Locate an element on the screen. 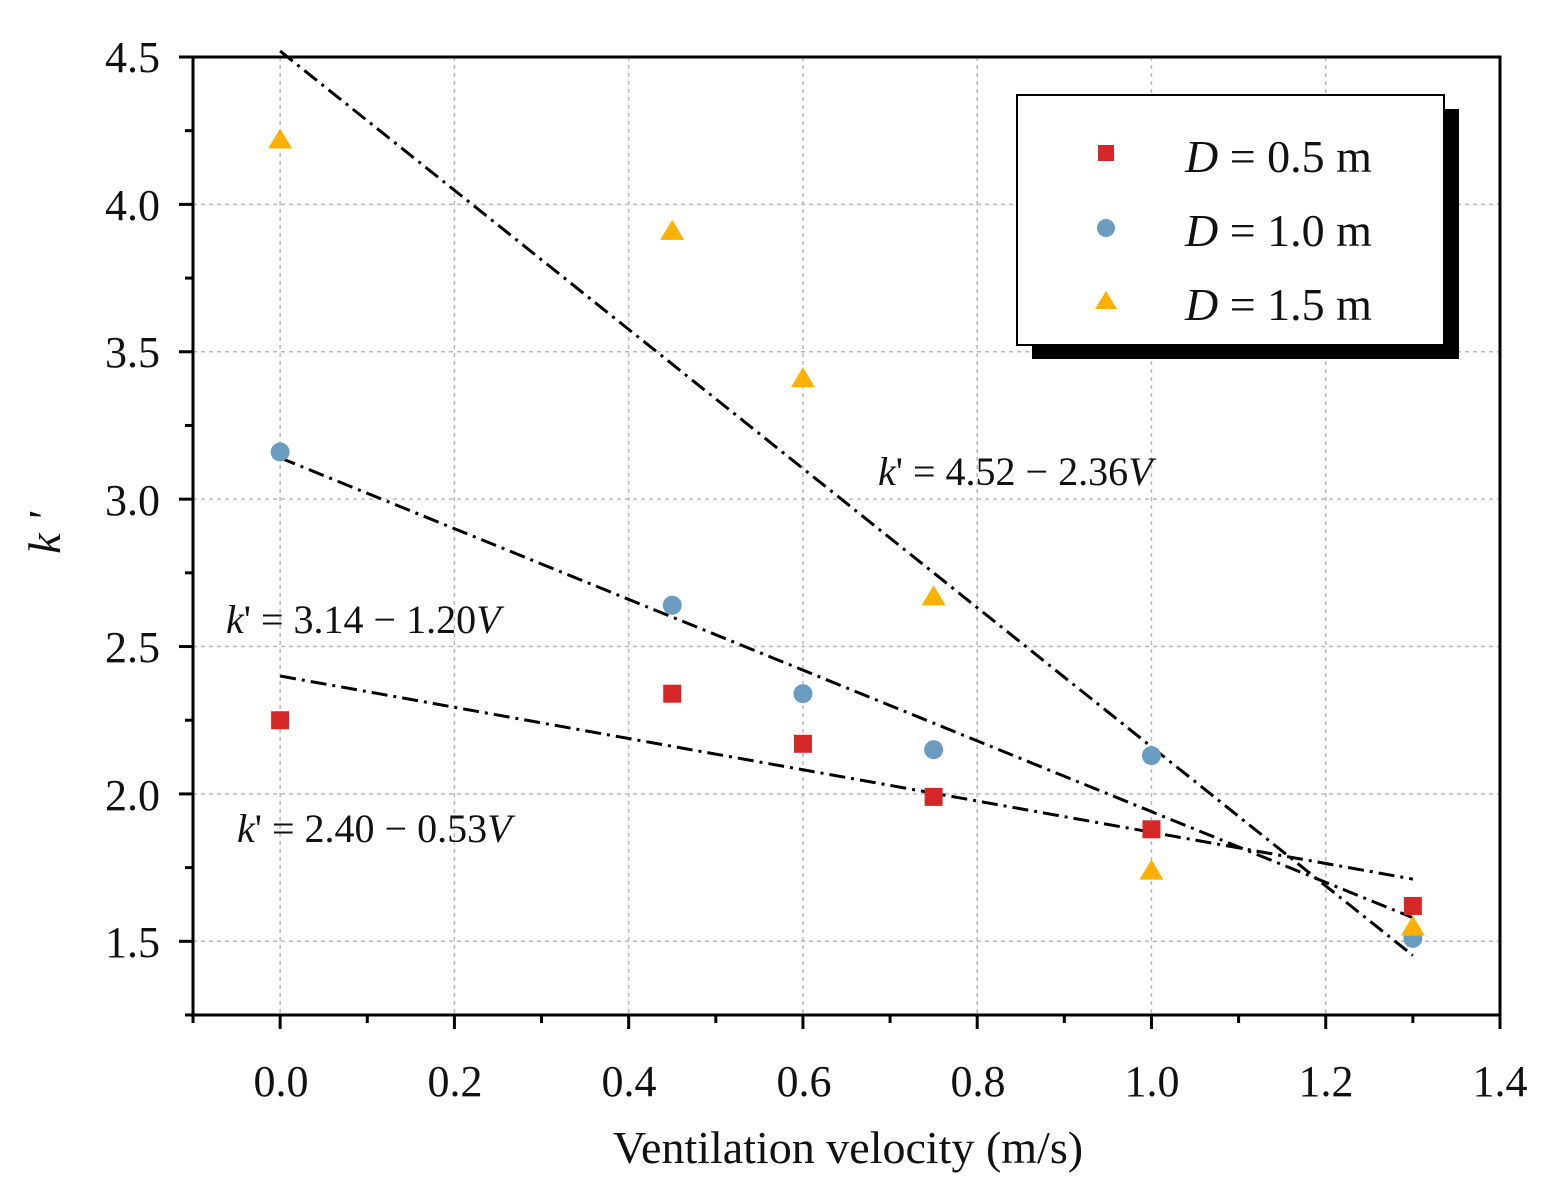  y-tick-label: 2.5 is located at coordinates (132, 647).